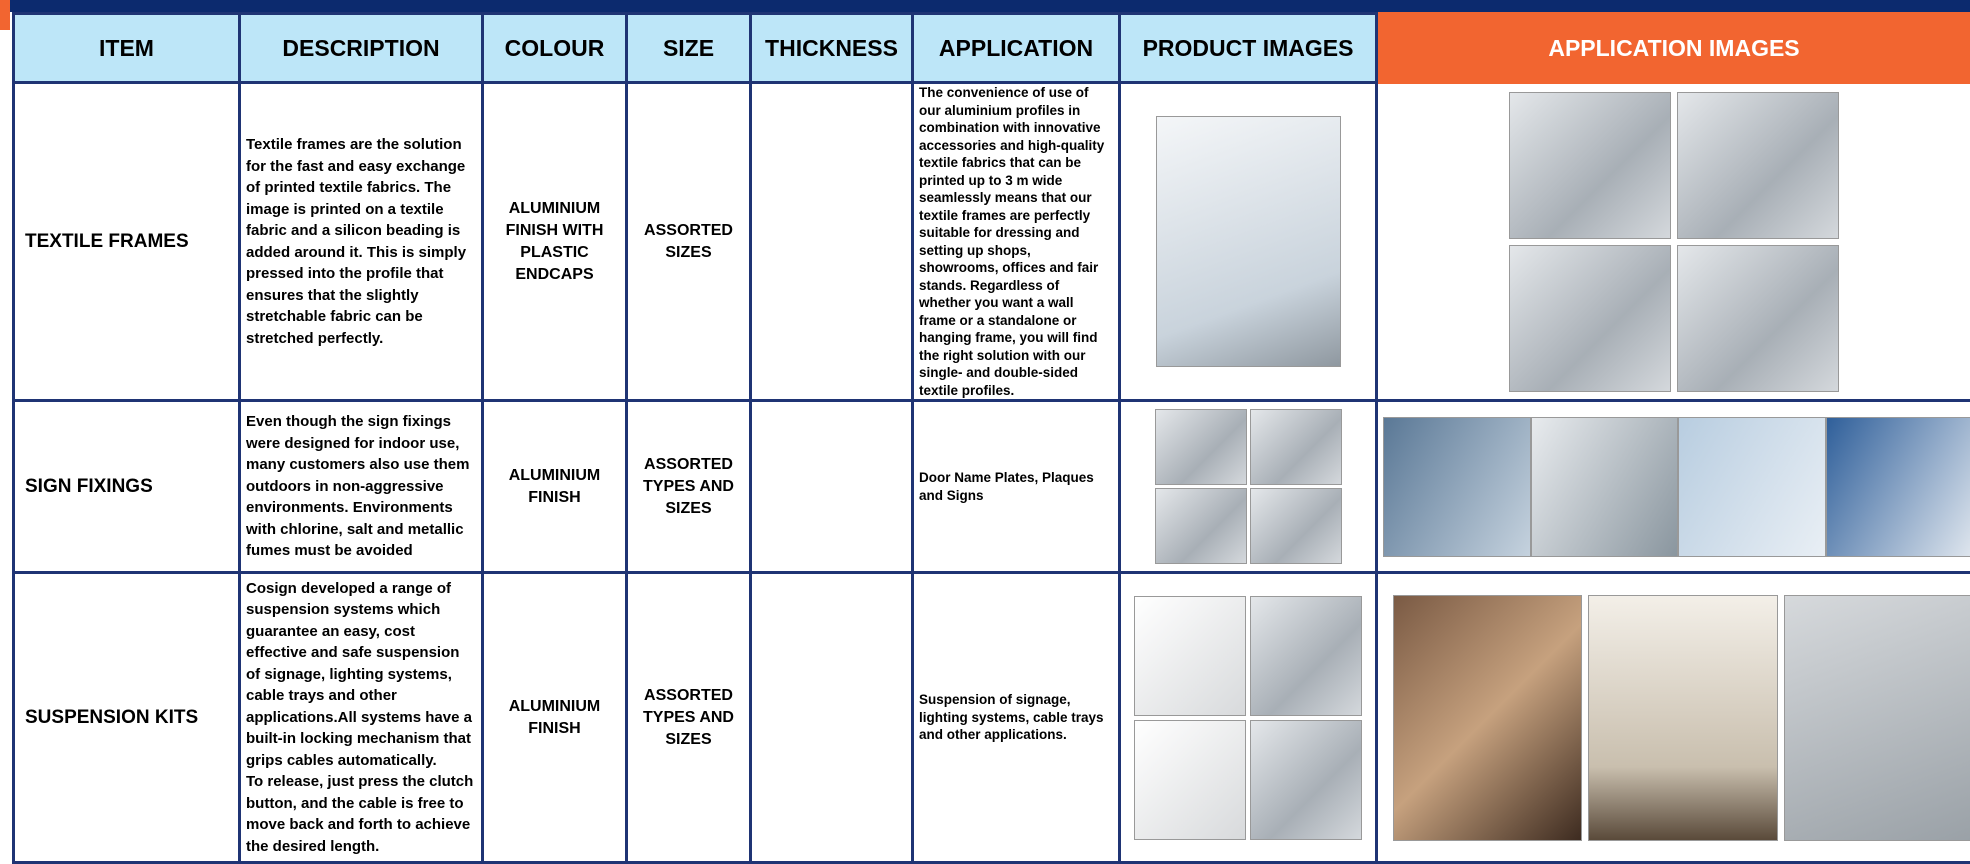  What do you see at coordinates (1673, 48) in the screenshot?
I see `header-cell: APPLICATION IMAGES` at bounding box center [1673, 48].